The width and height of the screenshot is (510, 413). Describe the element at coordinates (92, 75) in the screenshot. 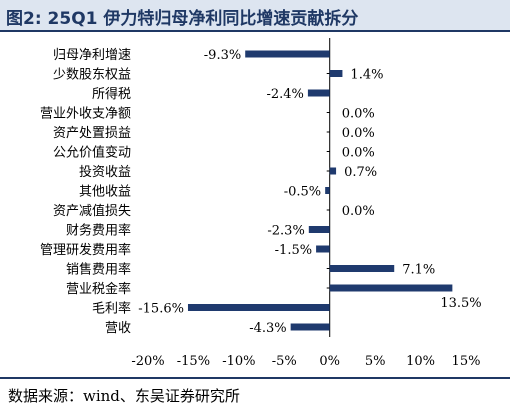

I see `category-label: 少数股东权益` at that location.